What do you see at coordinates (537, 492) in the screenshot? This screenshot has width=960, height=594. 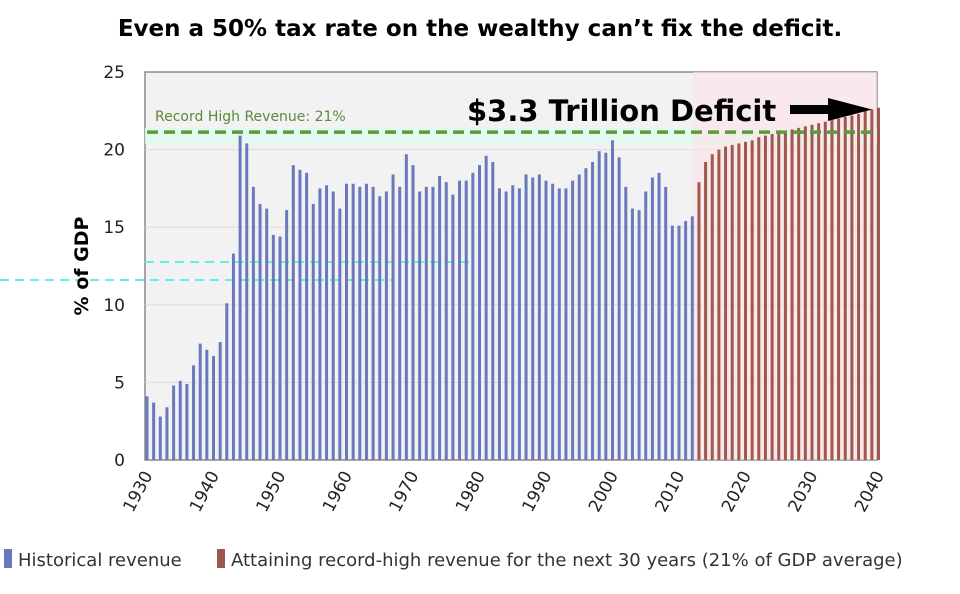 I see `x-tick-label: 1990` at bounding box center [537, 492].